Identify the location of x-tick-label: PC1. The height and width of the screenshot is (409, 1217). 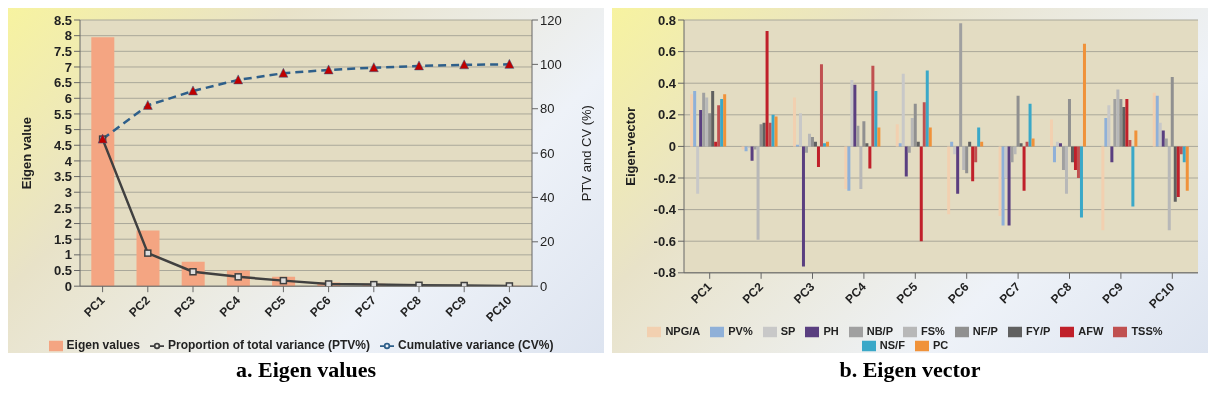
(94, 306).